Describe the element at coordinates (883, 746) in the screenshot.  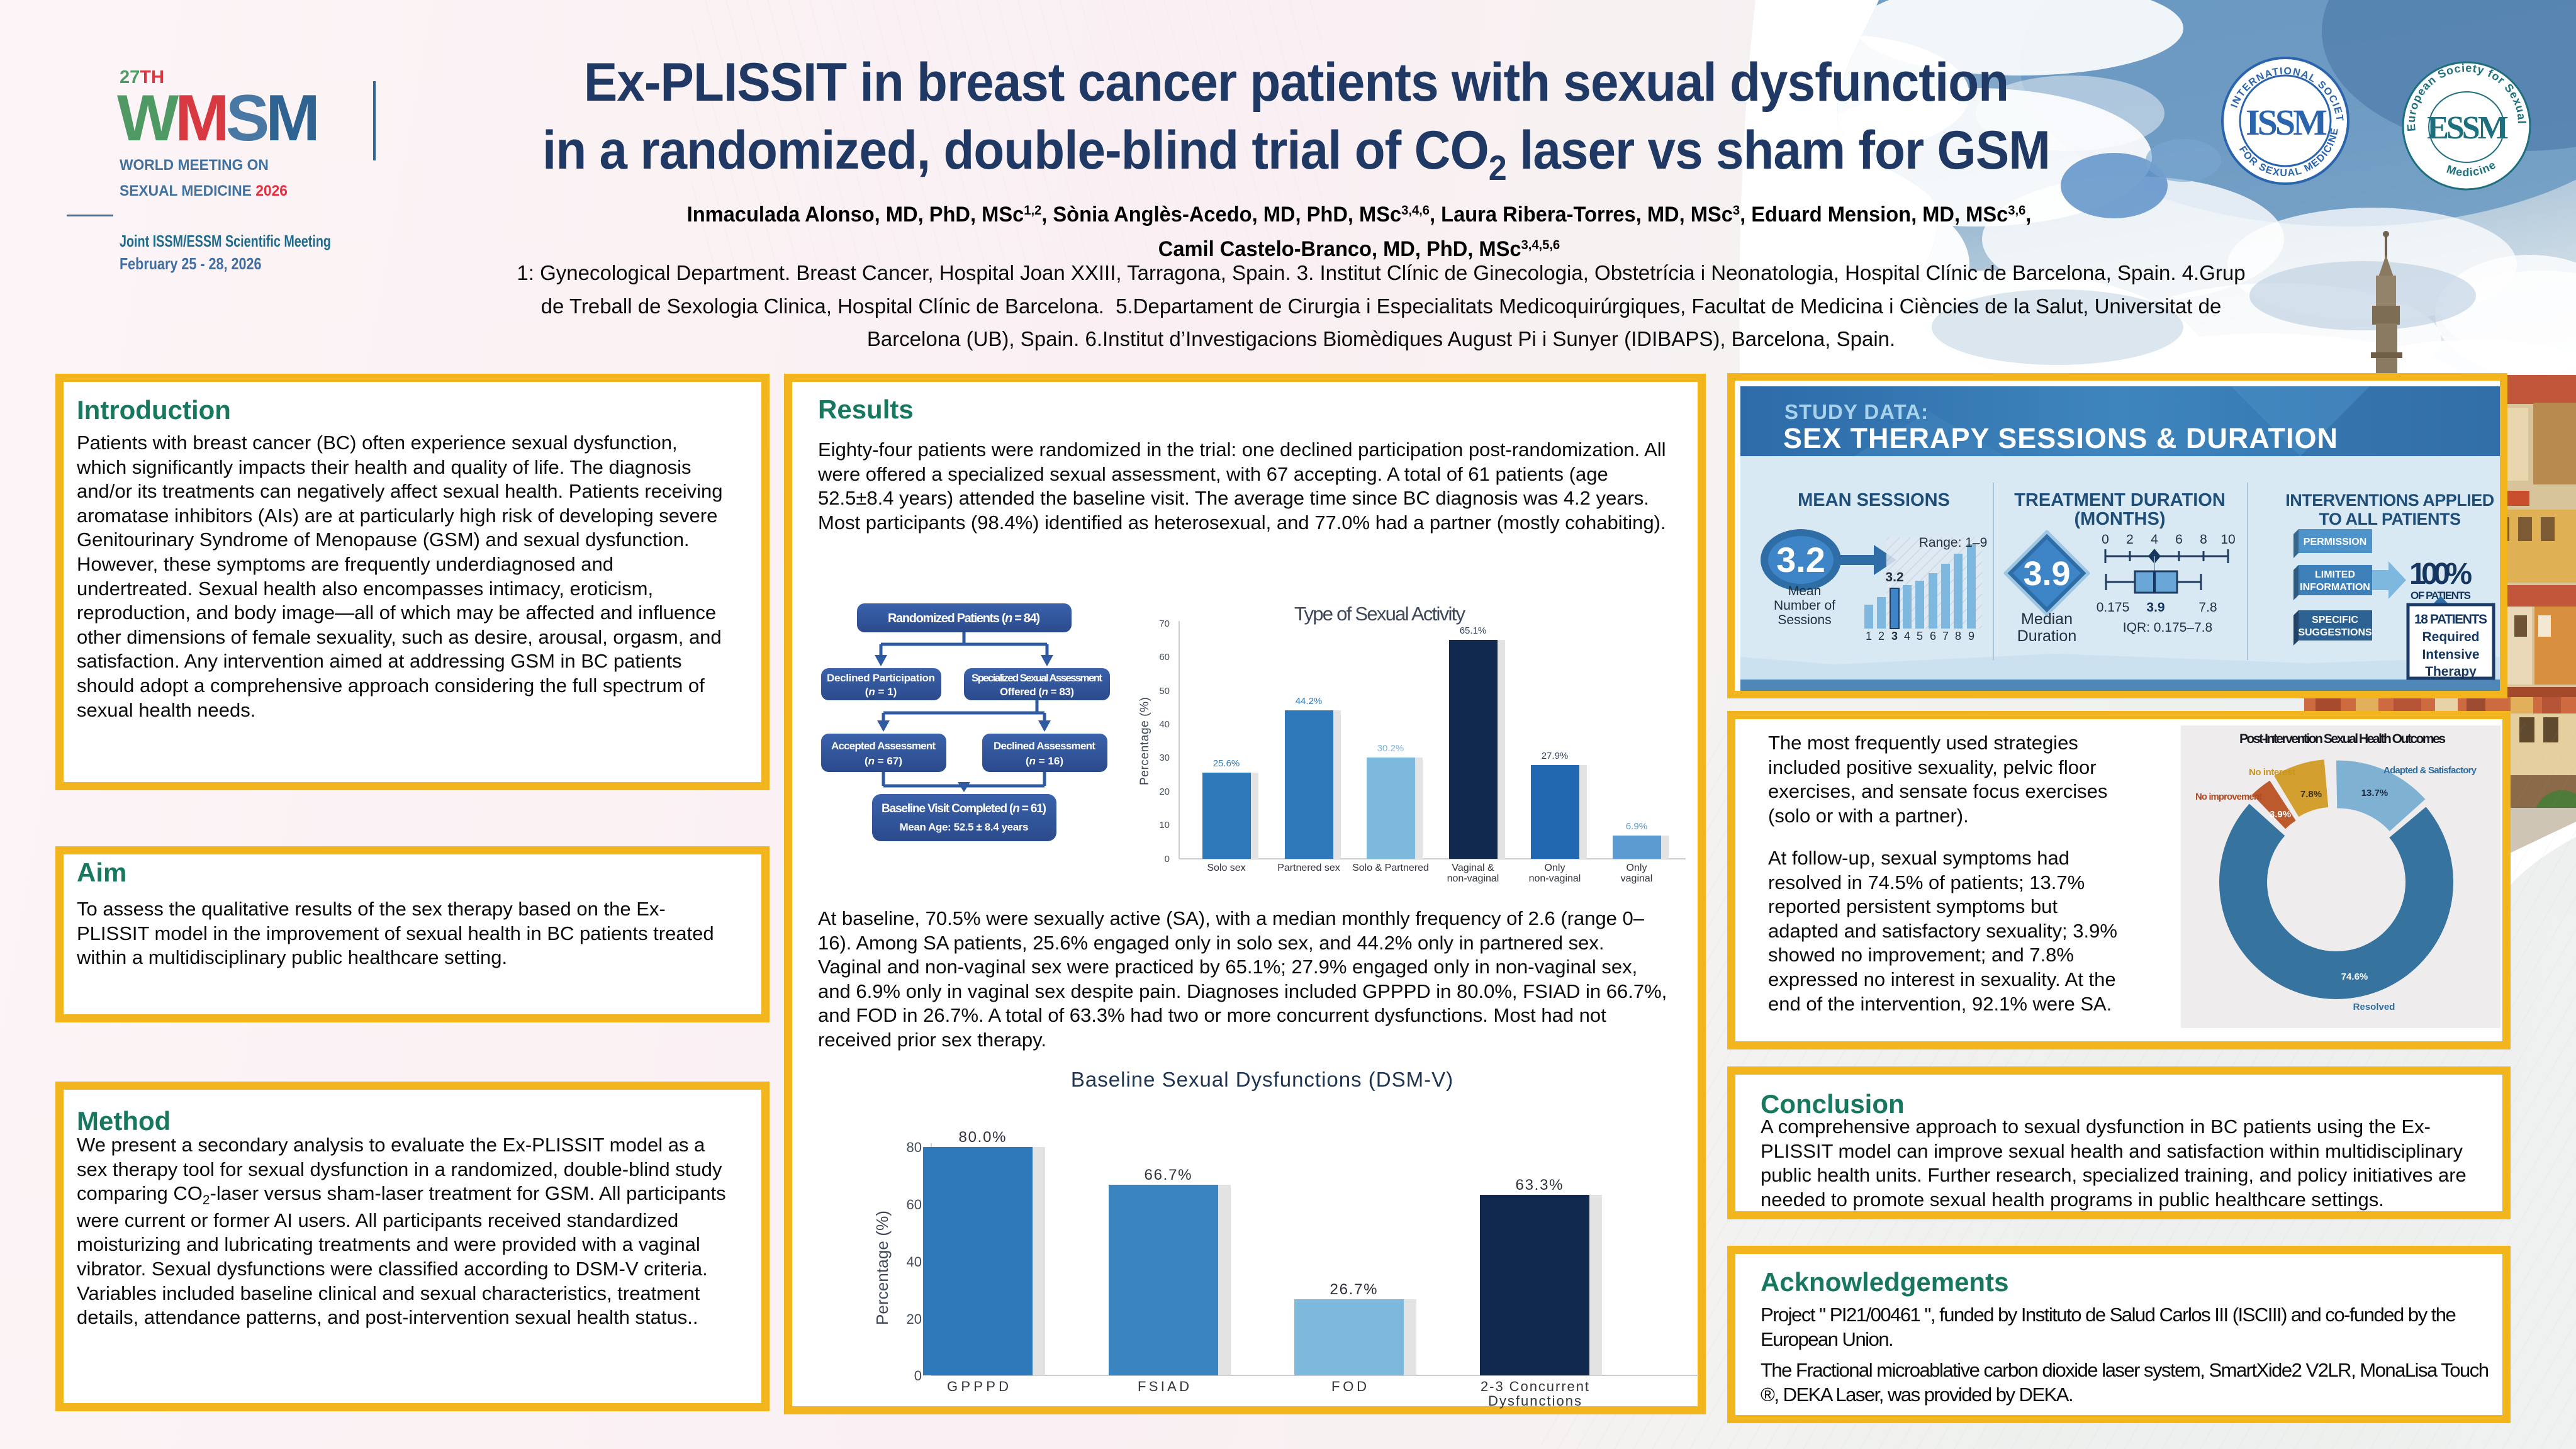
I see `svg-text: Accepted Assessment` at that location.